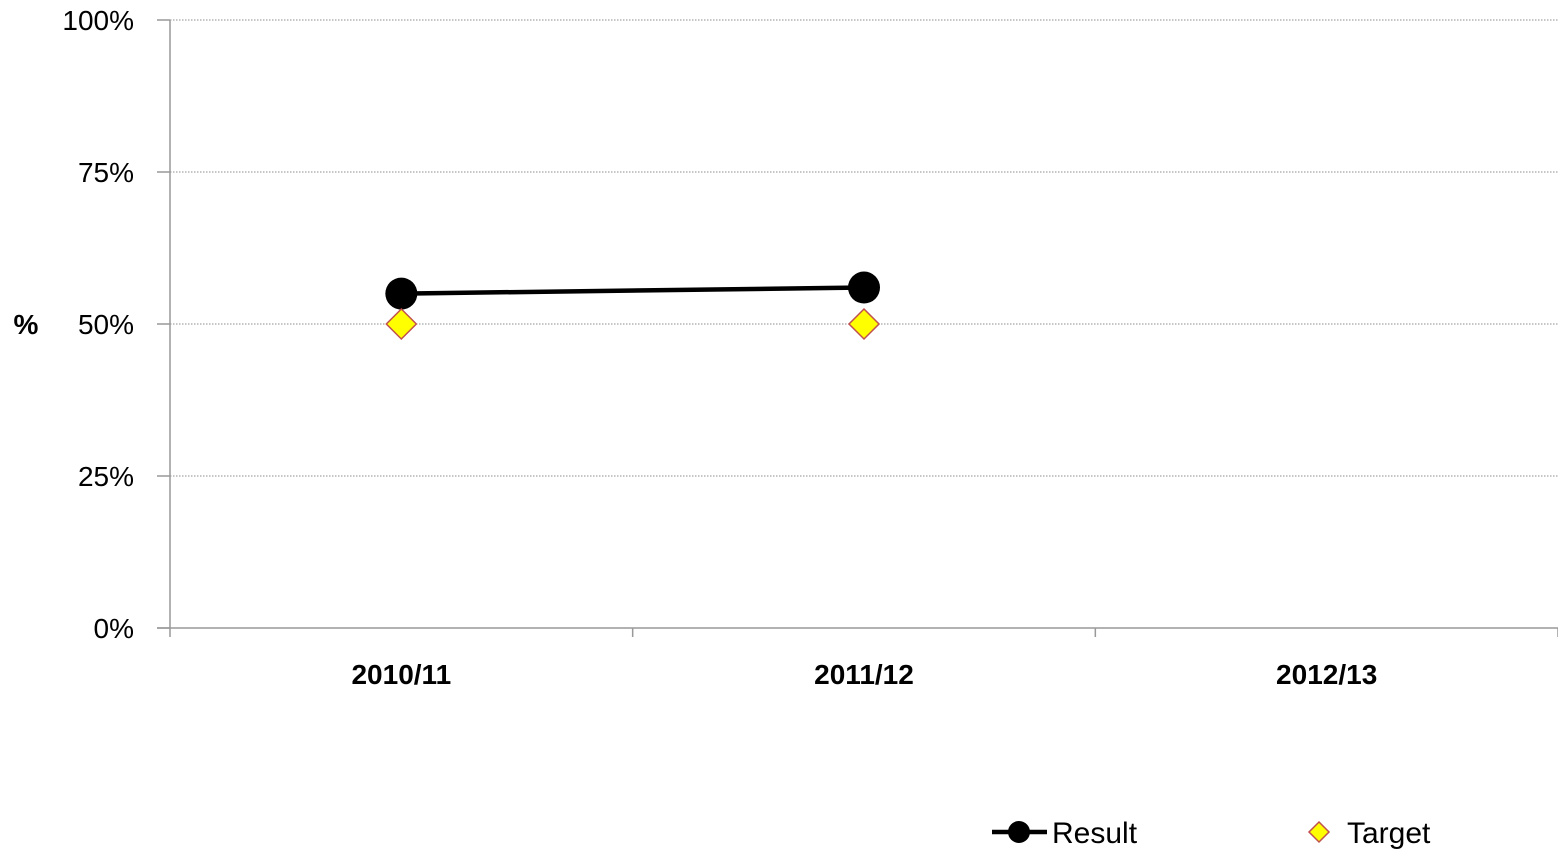  I want to click on legend-entry-target: Target, so click(1369, 833).